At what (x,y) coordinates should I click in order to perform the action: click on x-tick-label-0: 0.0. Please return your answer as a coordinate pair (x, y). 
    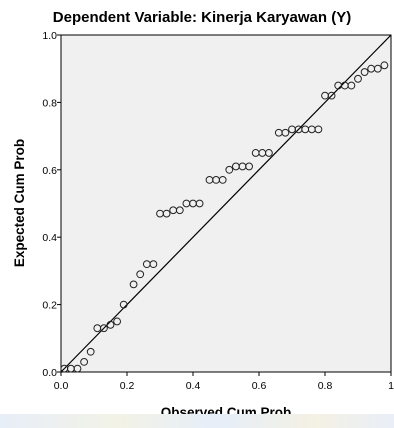
    Looking at the image, I should click on (61, 386).